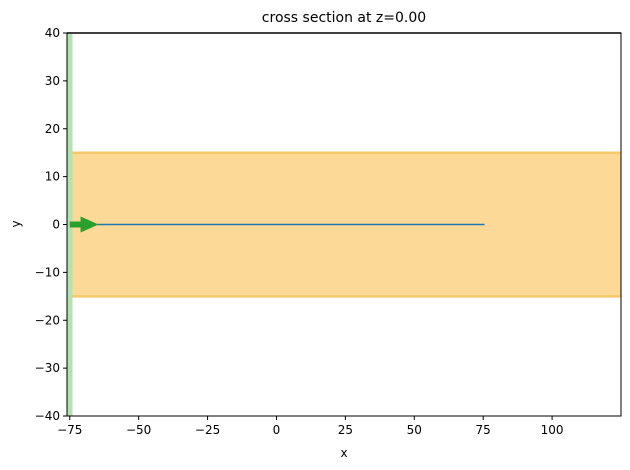 Image resolution: width=630 pixels, height=470 pixels. Describe the element at coordinates (47, 368) in the screenshot. I see `y-tick-label: −30` at that location.